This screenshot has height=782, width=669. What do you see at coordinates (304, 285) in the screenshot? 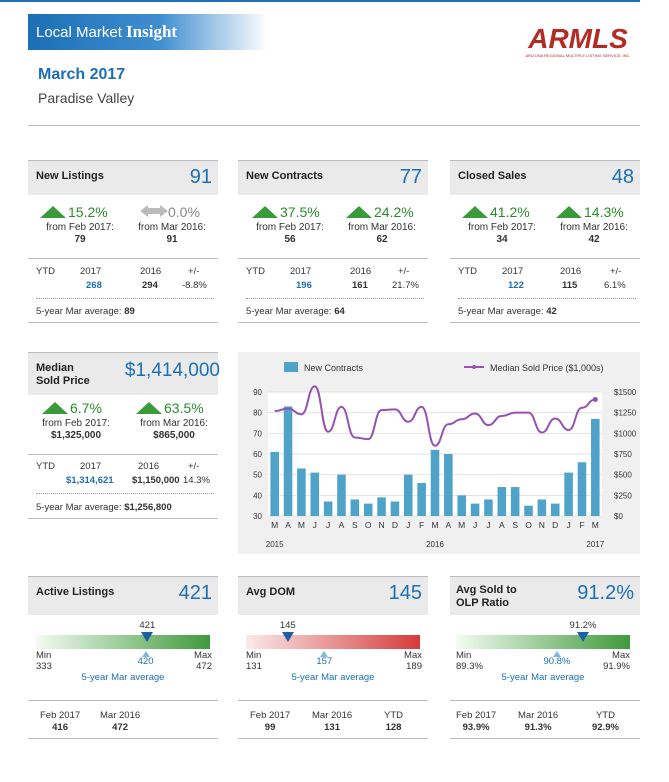
I see `ytd-value-current: 196` at bounding box center [304, 285].